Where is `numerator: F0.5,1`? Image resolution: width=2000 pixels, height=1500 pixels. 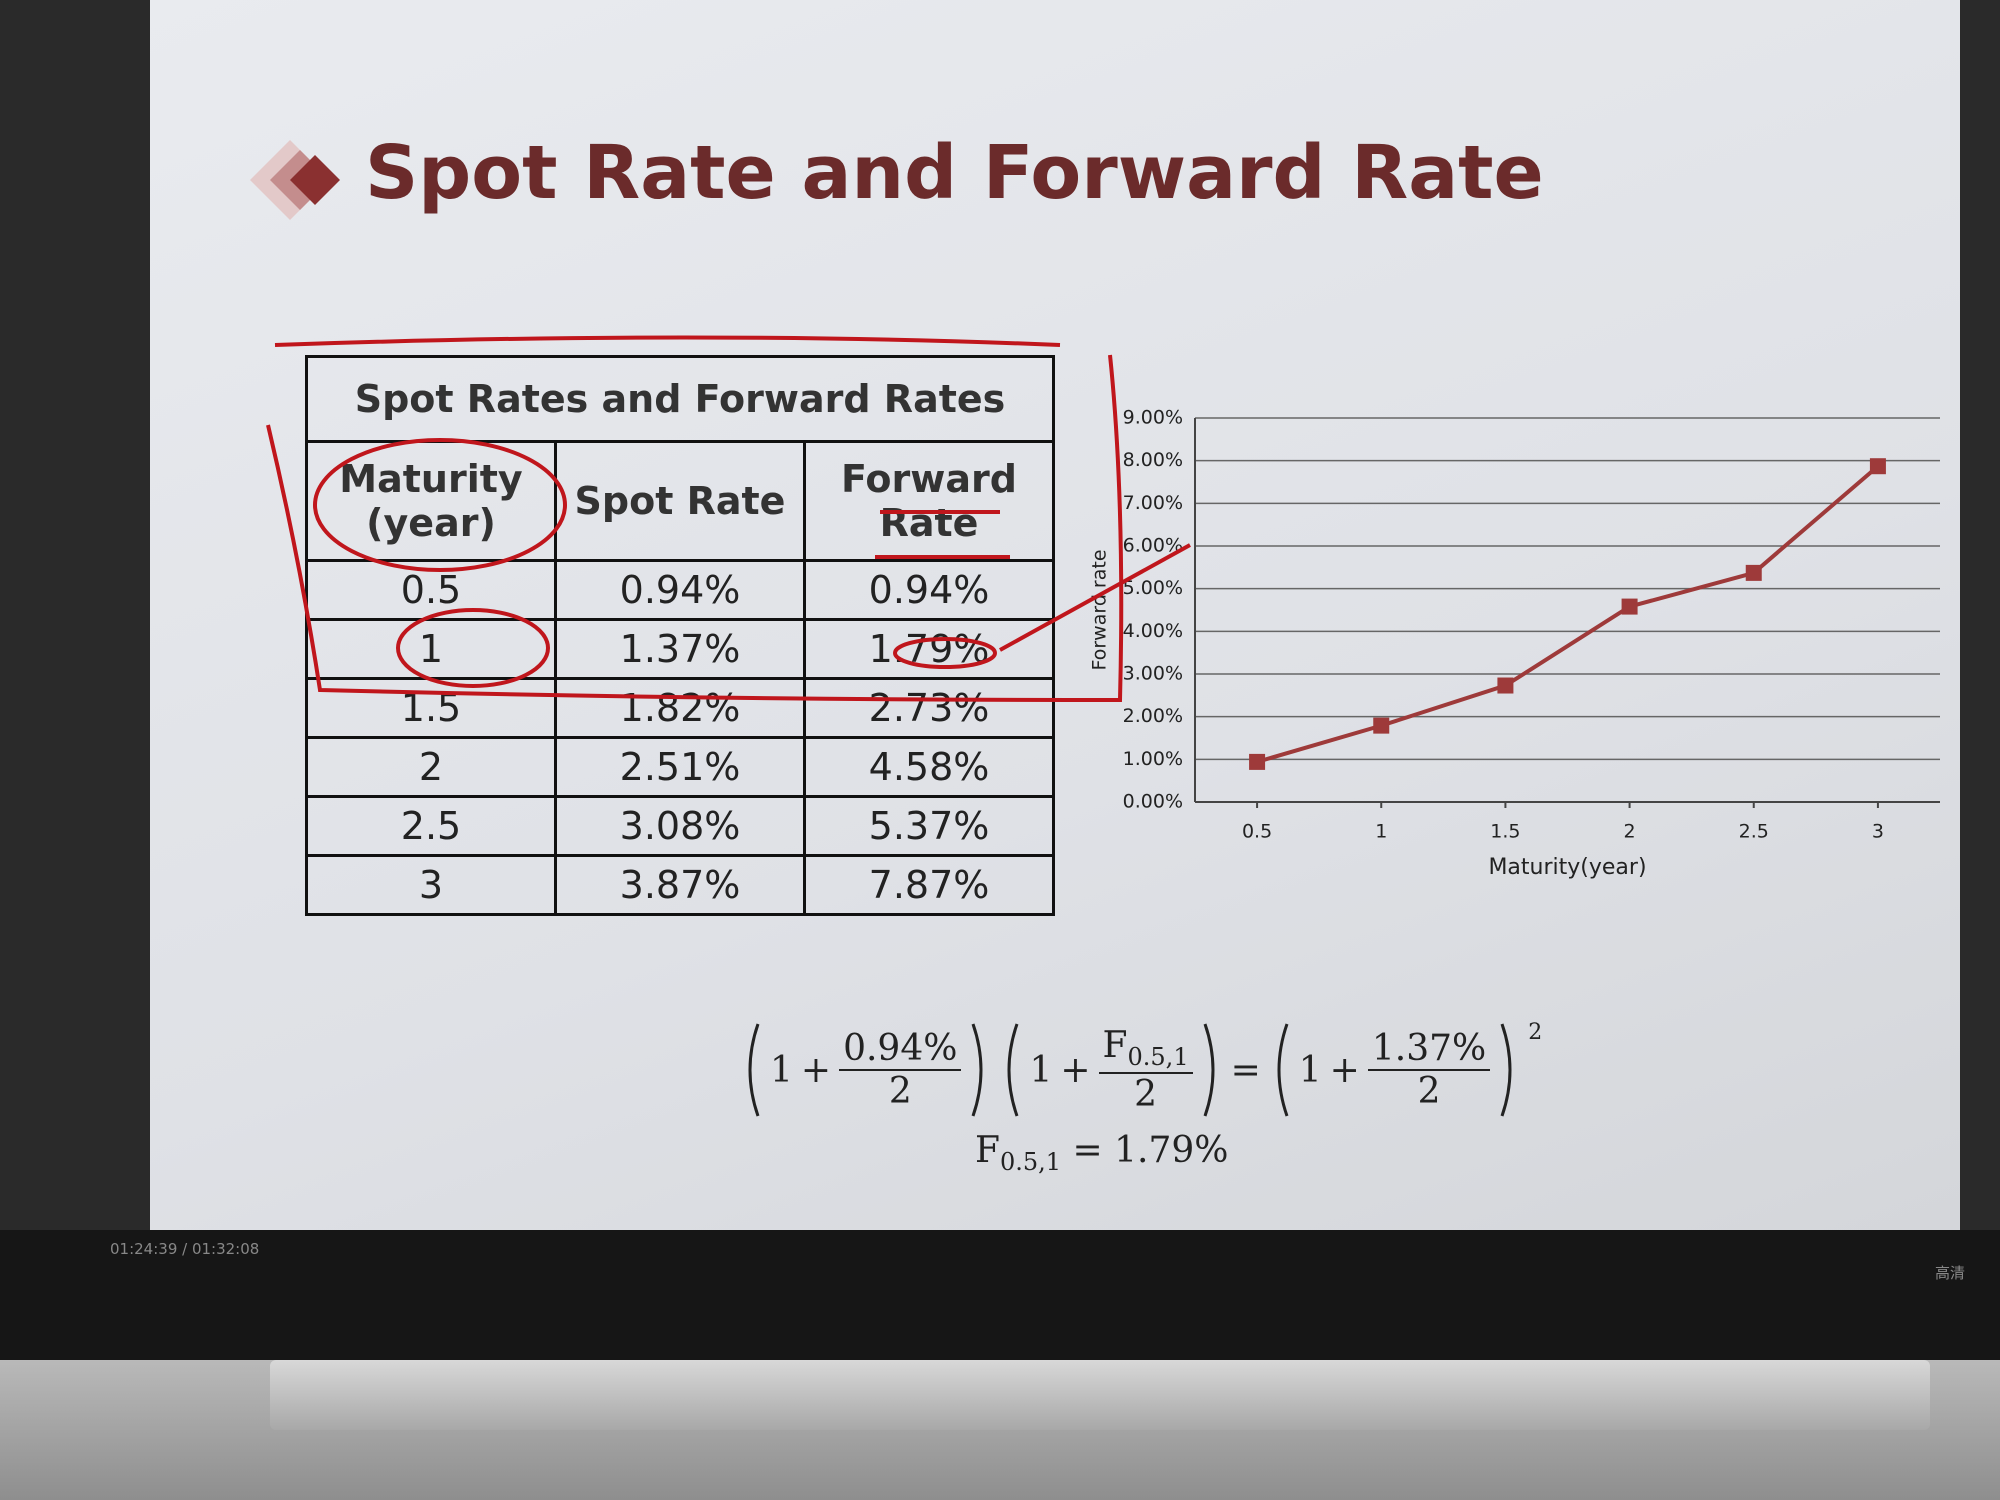 numerator: F0.5,1 is located at coordinates (1145, 1049).